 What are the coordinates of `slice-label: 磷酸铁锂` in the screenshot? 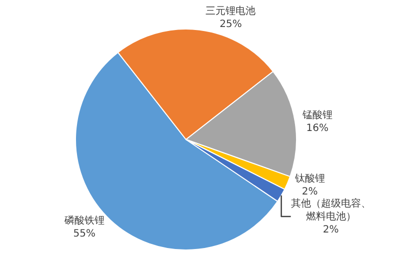 It's located at (83, 220).